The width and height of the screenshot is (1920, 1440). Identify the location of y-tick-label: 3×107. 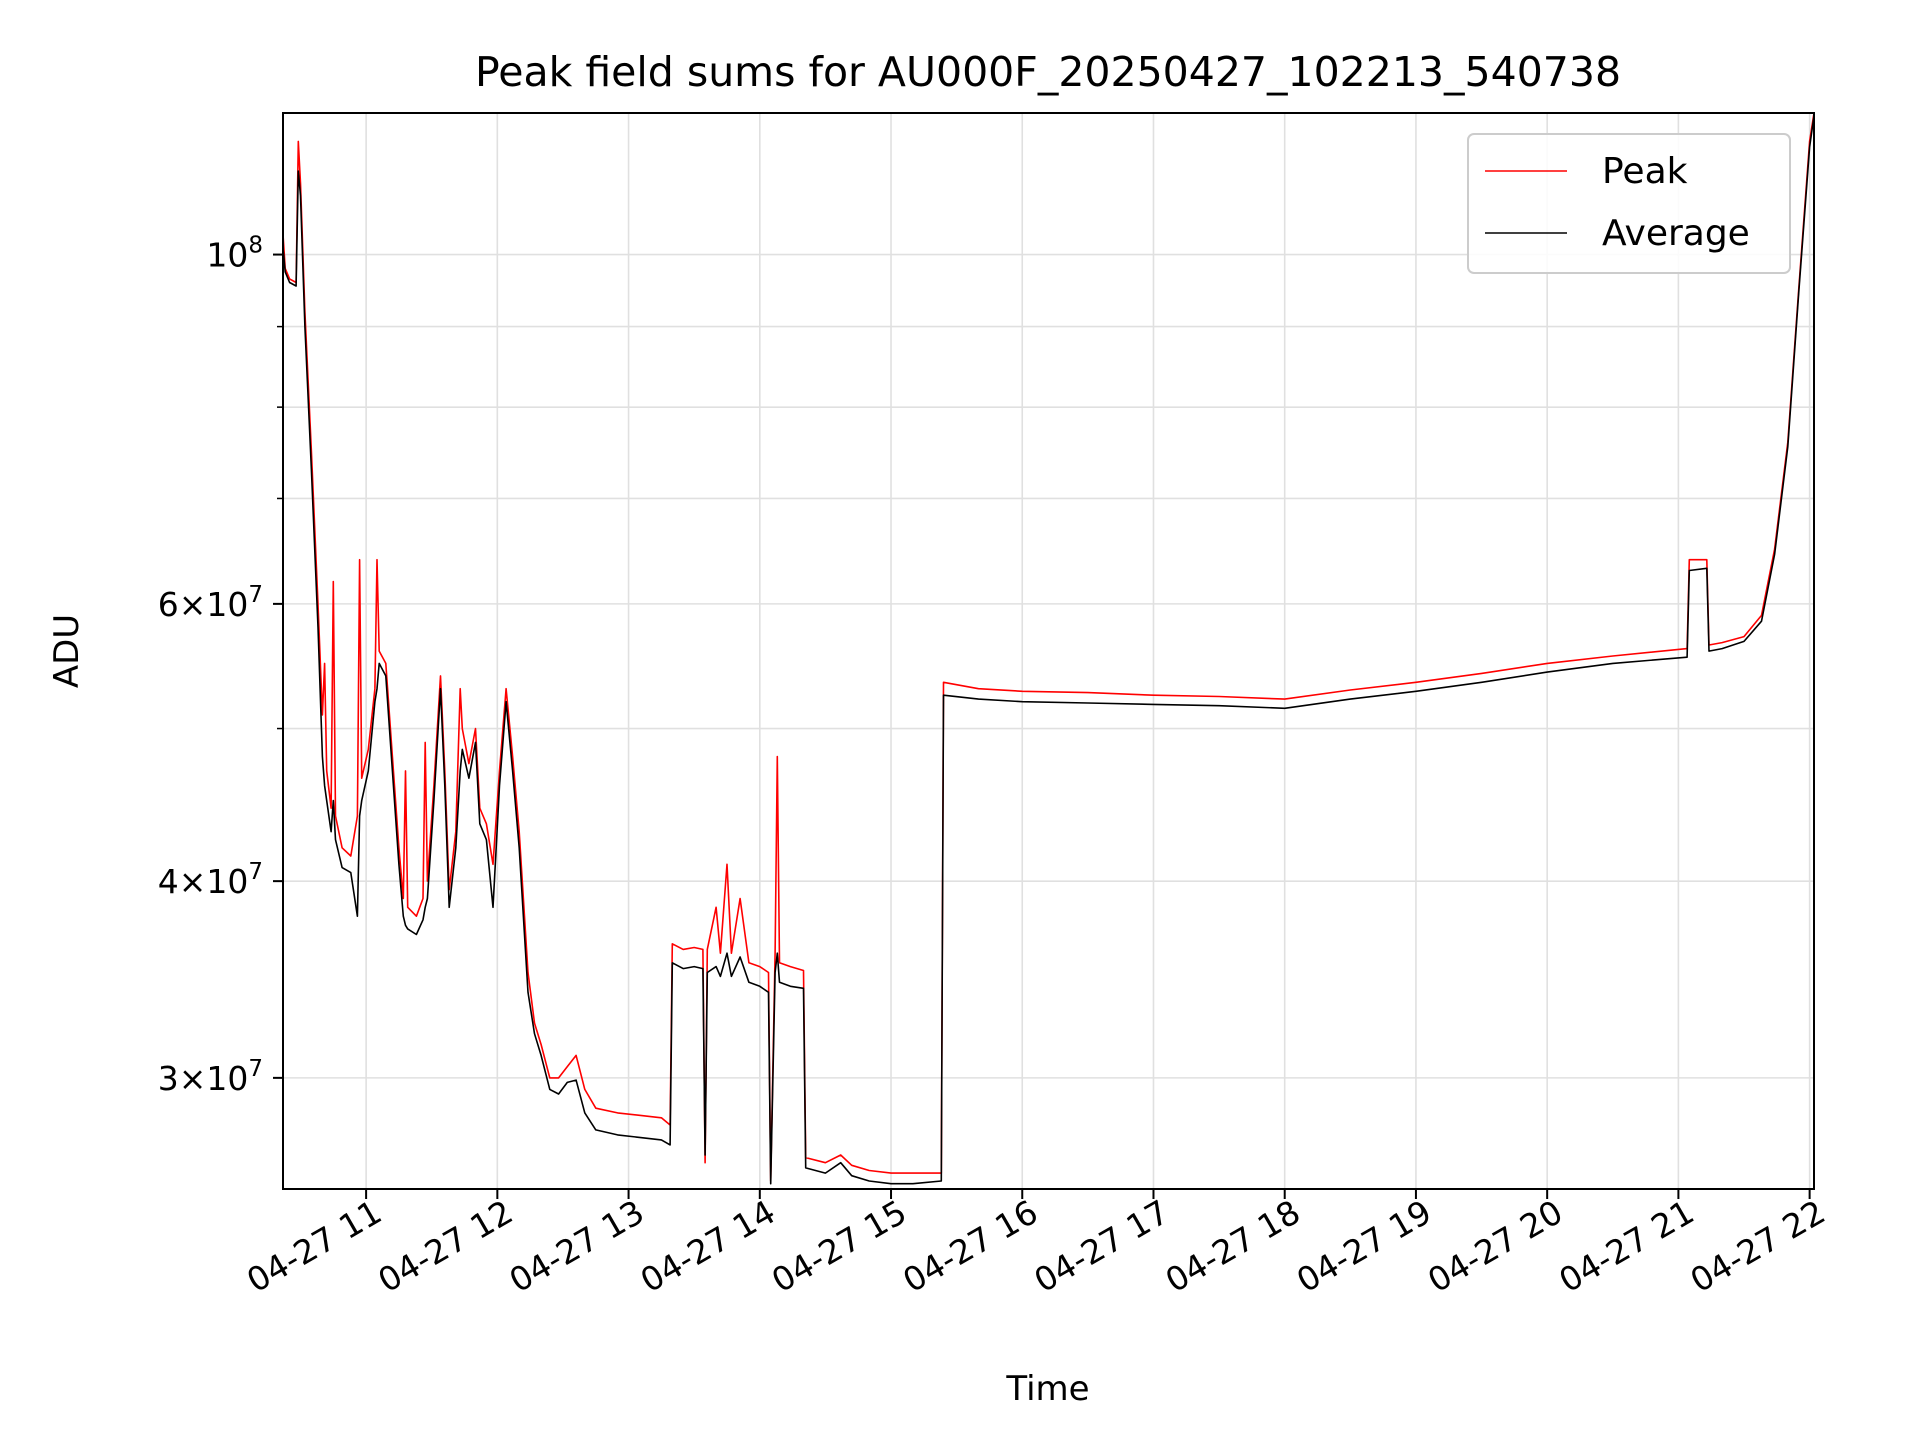
(210, 1077).